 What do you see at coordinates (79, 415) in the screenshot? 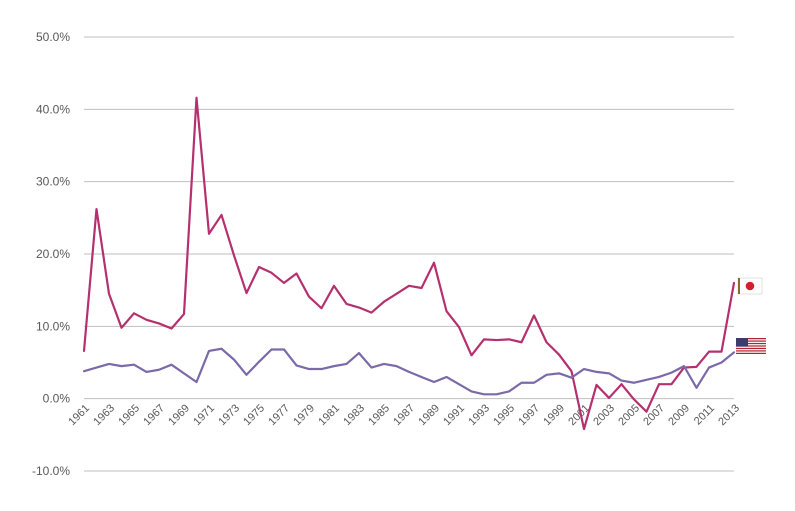
I see `x-tick-label: 1961` at bounding box center [79, 415].